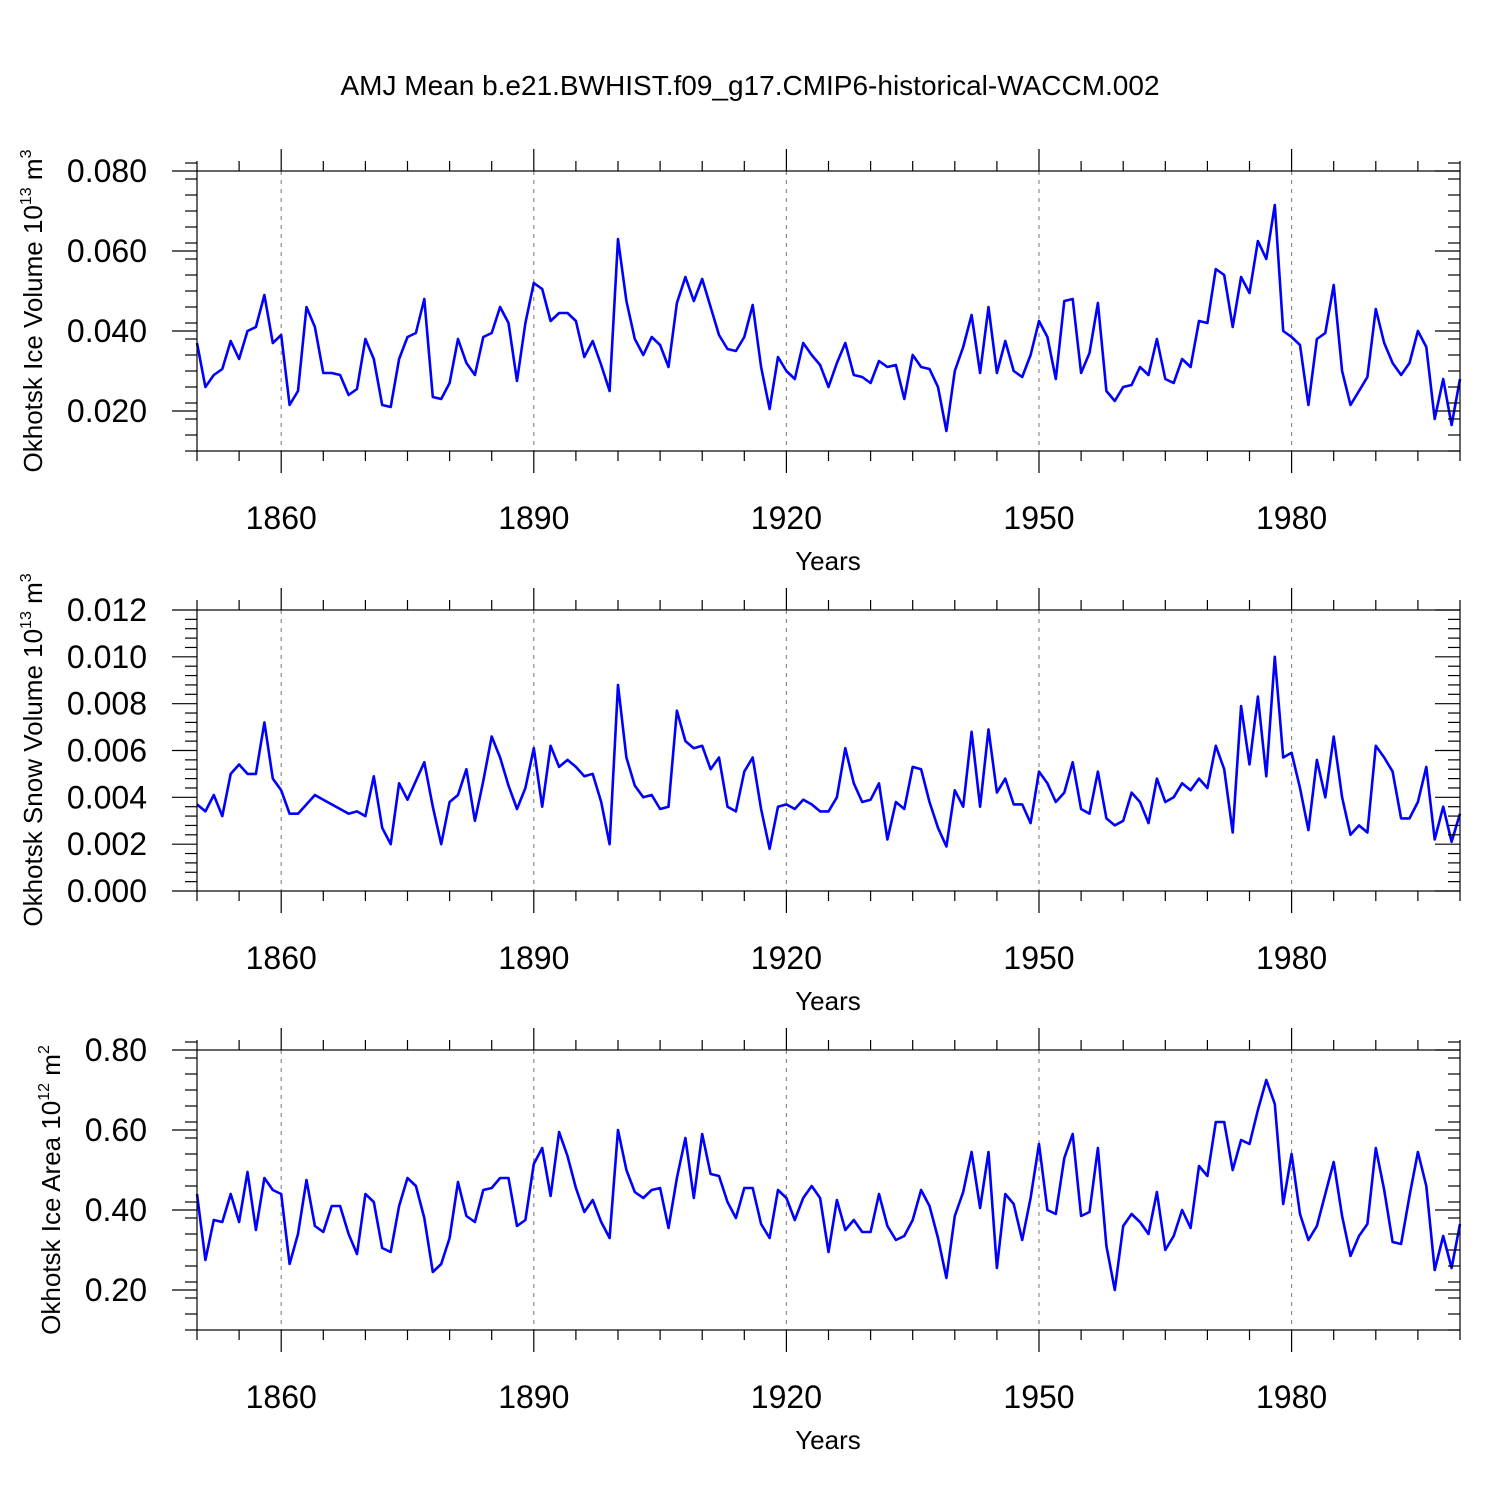 This screenshot has width=1500, height=1500. I want to click on y-tick-label: 0.008, so click(107, 704).